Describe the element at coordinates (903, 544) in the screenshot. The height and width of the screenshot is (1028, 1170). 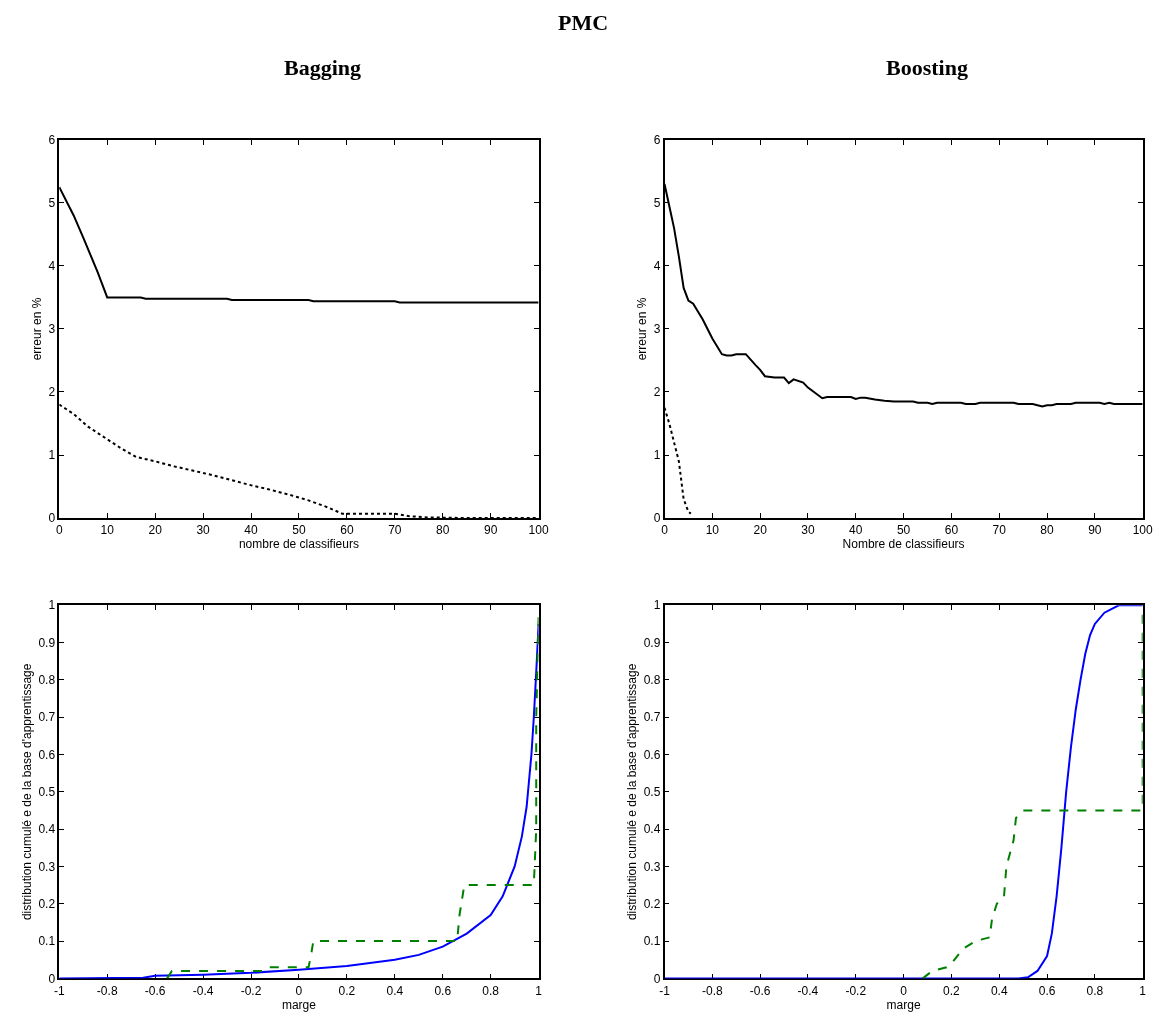
I see `x-axis-title: Nombre de classifieurs` at that location.